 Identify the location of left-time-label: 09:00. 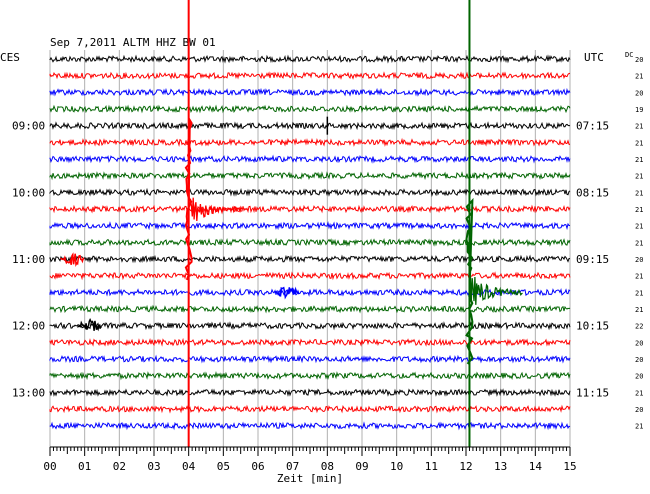
(28, 126).